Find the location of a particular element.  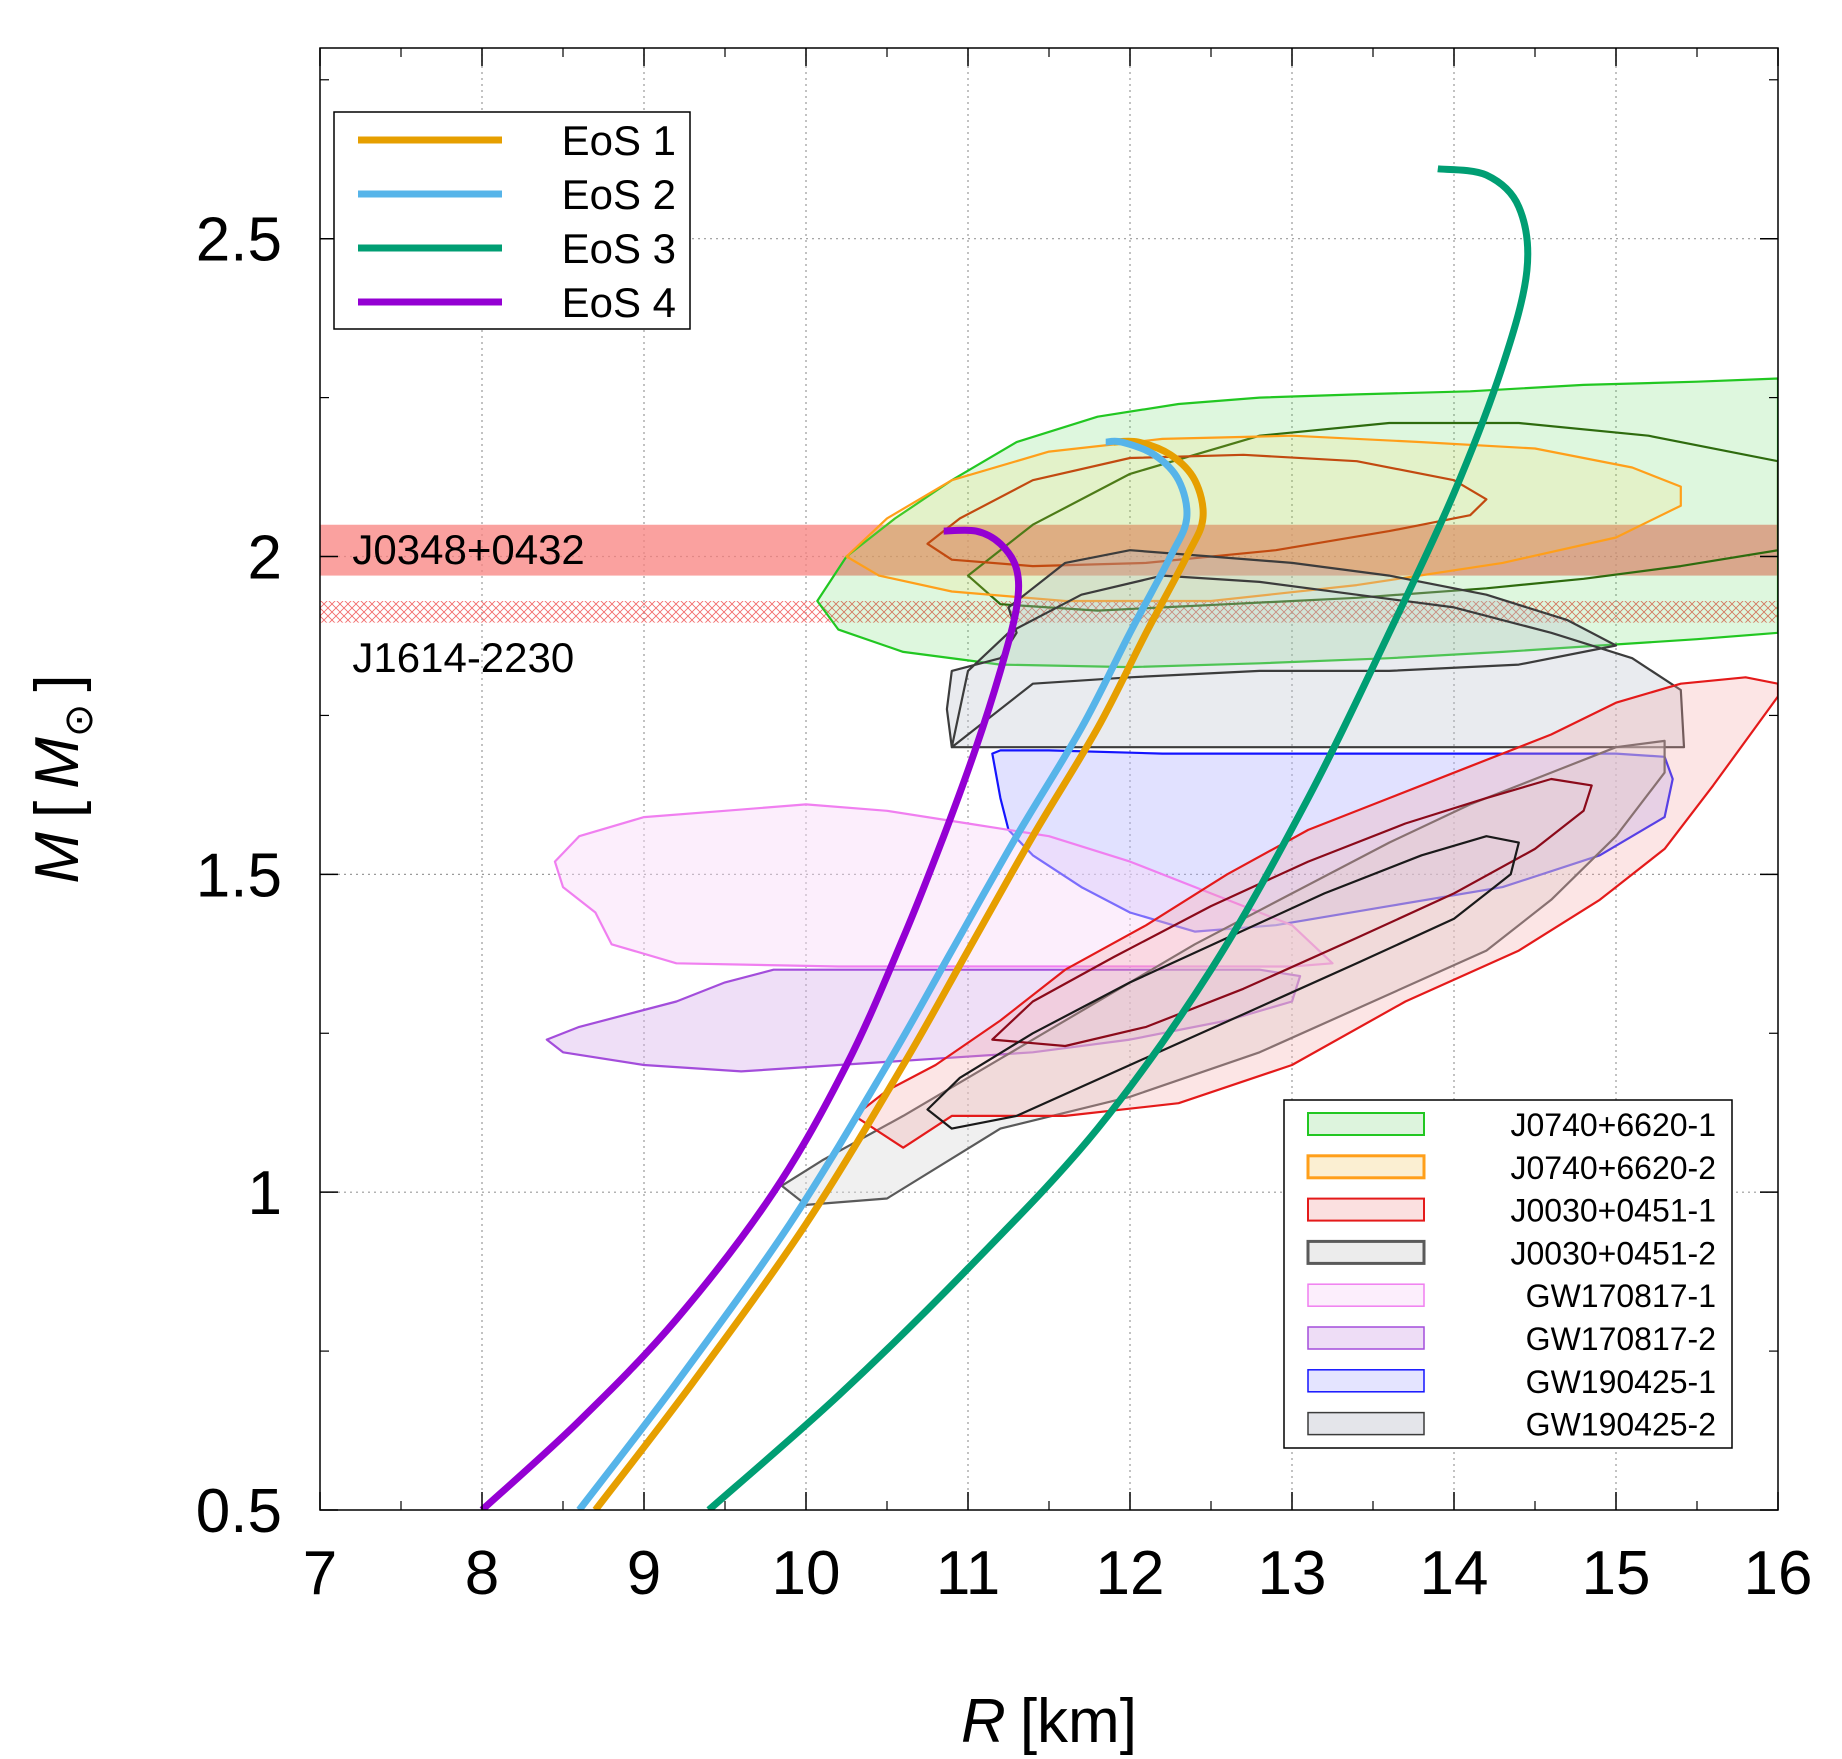

x-tick-label-8: 8 is located at coordinates (482, 1573).